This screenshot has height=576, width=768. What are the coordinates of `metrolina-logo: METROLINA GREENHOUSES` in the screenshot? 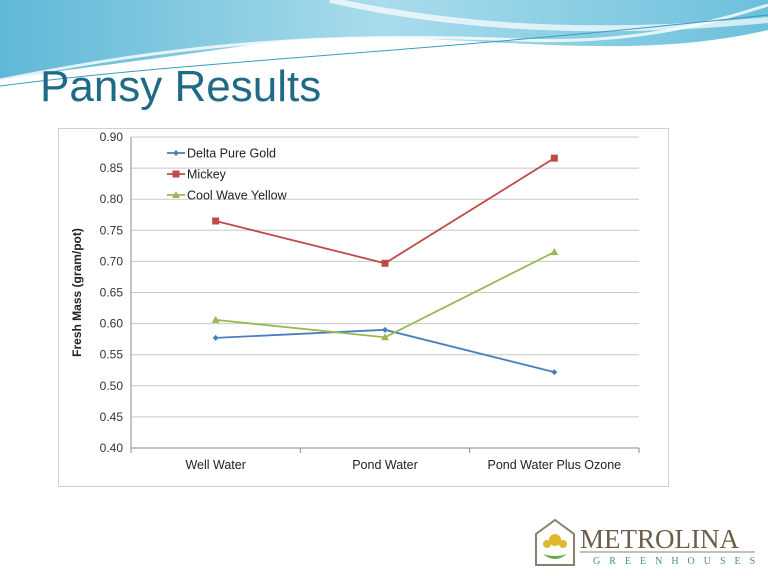 It's located at (646, 542).